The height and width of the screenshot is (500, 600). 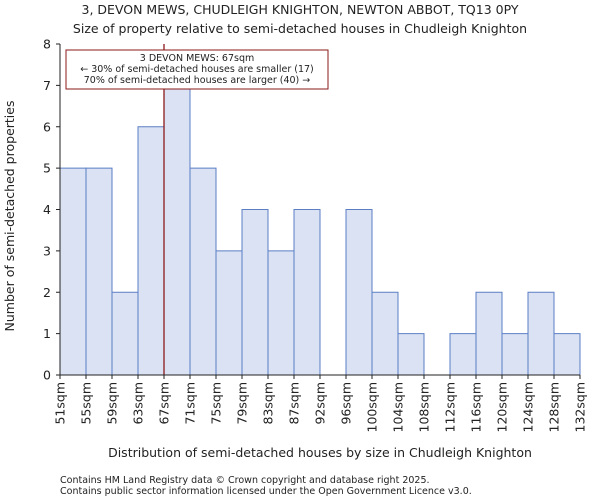 I want to click on x-tick-label: 112sqm, so click(x=450, y=407).